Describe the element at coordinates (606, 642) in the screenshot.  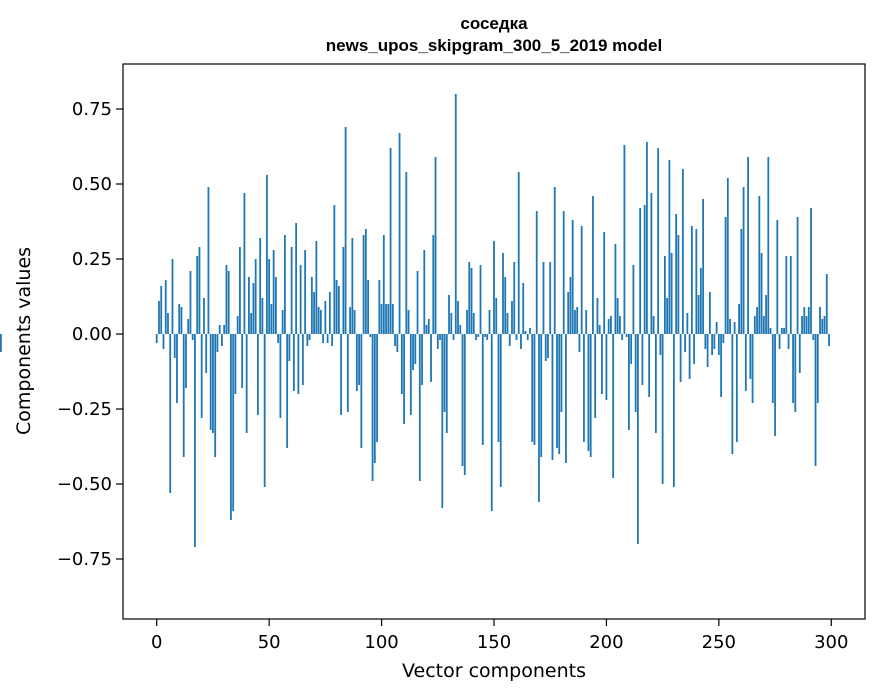
I see `x-tick-label: 200` at that location.